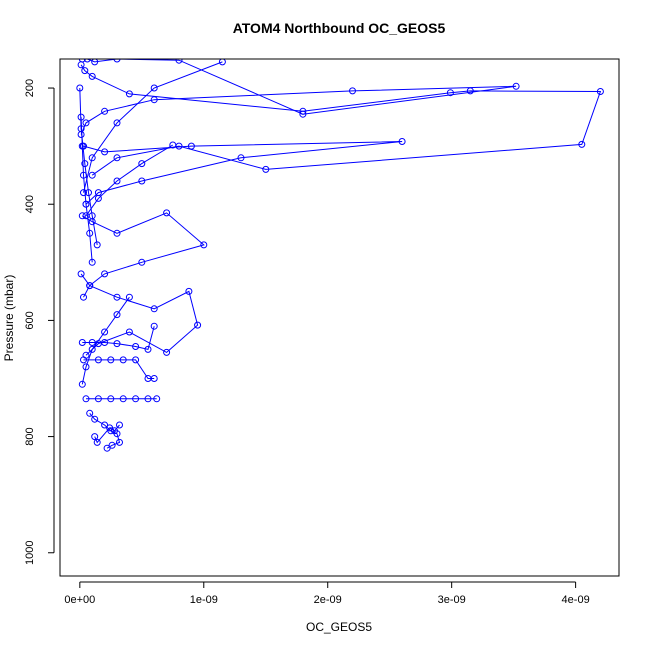 This screenshot has height=650, width=650. Describe the element at coordinates (576, 600) in the screenshot. I see `x-tick-label: 4e-09` at that location.